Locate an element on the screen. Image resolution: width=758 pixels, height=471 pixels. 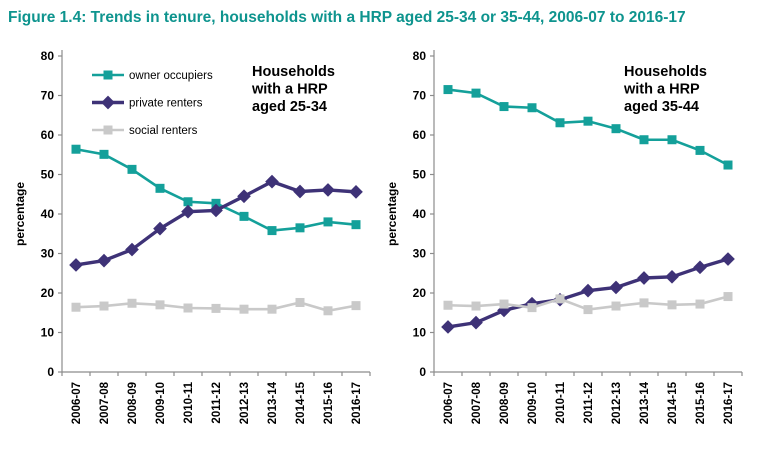
legend-item-private-renters: private renters is located at coordinates (147, 103).